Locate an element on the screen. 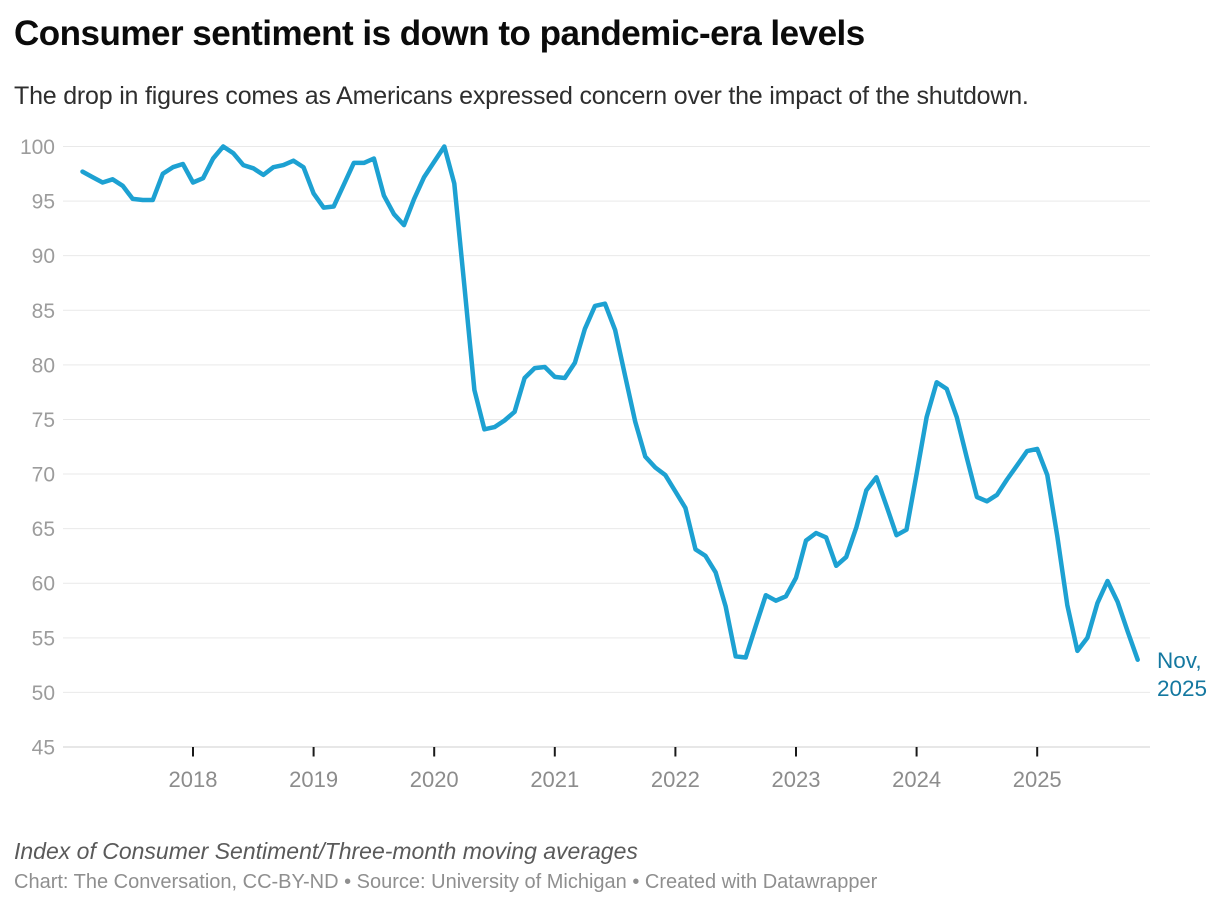 The image size is (1220, 912). x-tick-label: 2025 is located at coordinates (1037, 779).